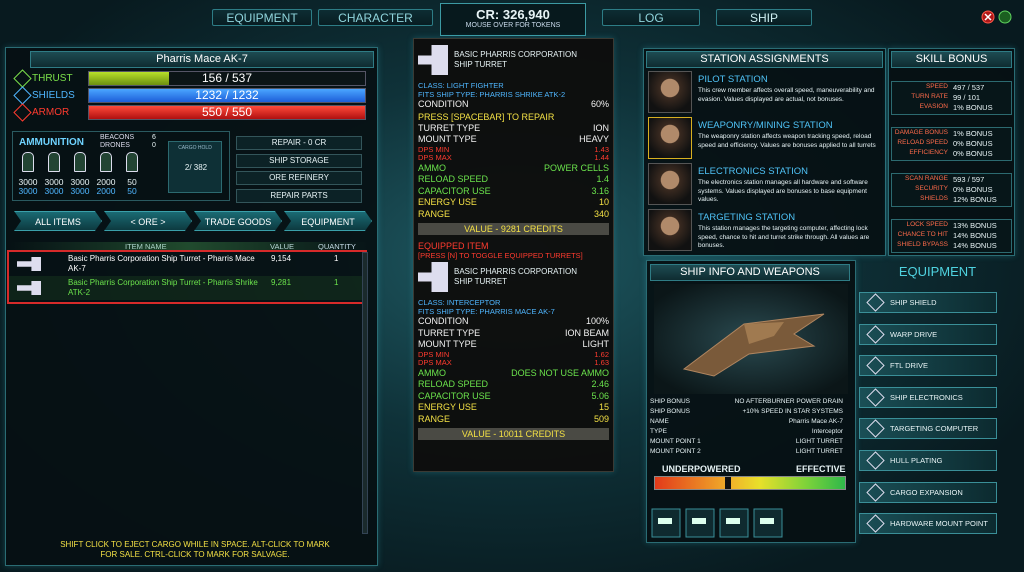  What do you see at coordinates (936, 86) in the screenshot?
I see `bonus-label: SPEED` at bounding box center [936, 86].